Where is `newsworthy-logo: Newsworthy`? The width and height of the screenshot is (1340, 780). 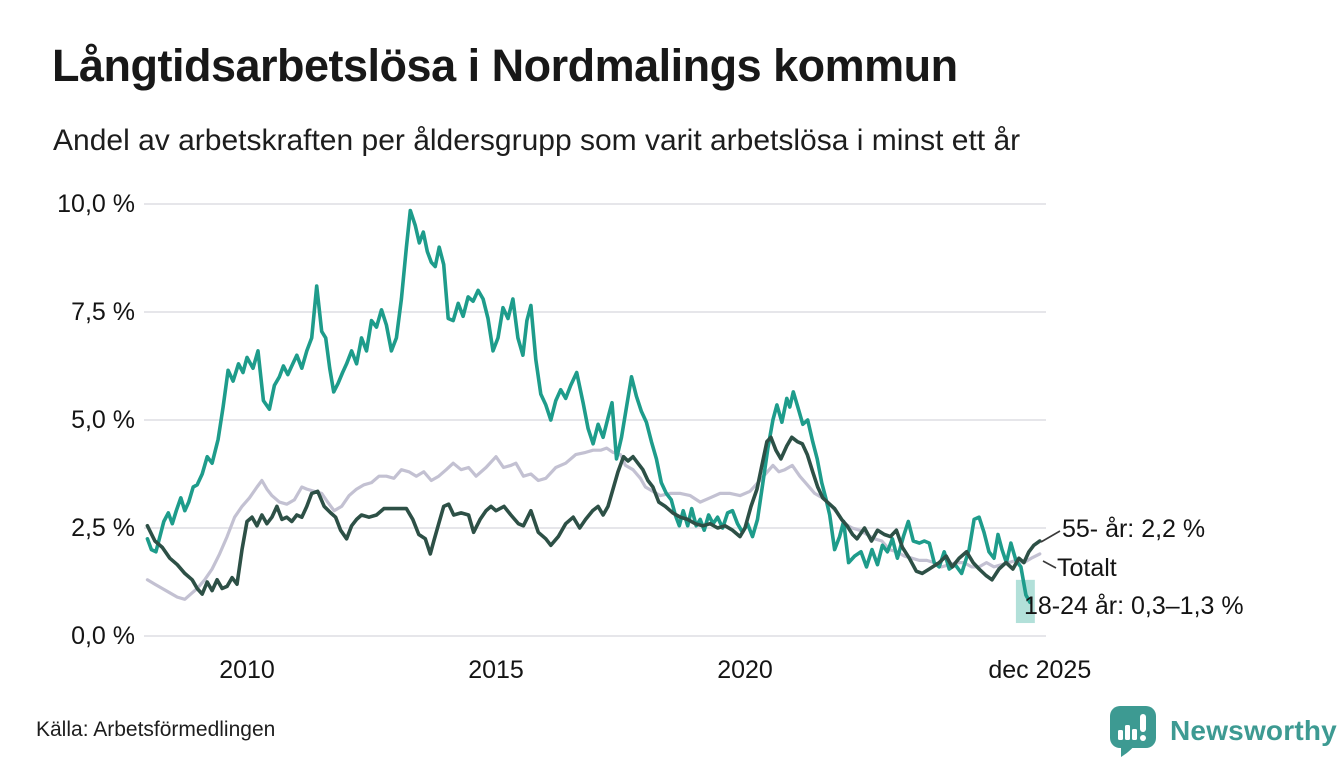 newsworthy-logo: Newsworthy is located at coordinates (1222, 731).